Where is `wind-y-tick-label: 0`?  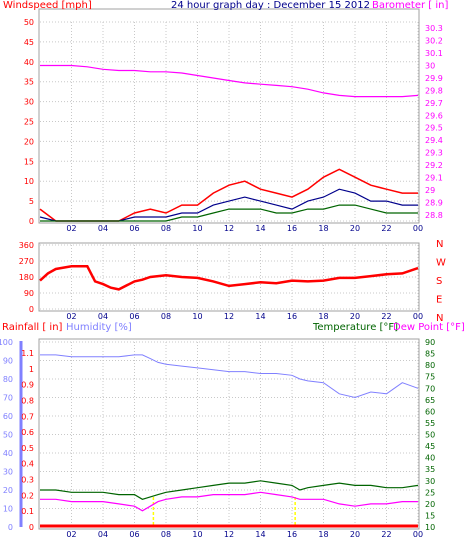 wind-y-tick-label: 0 is located at coordinates (31, 221).